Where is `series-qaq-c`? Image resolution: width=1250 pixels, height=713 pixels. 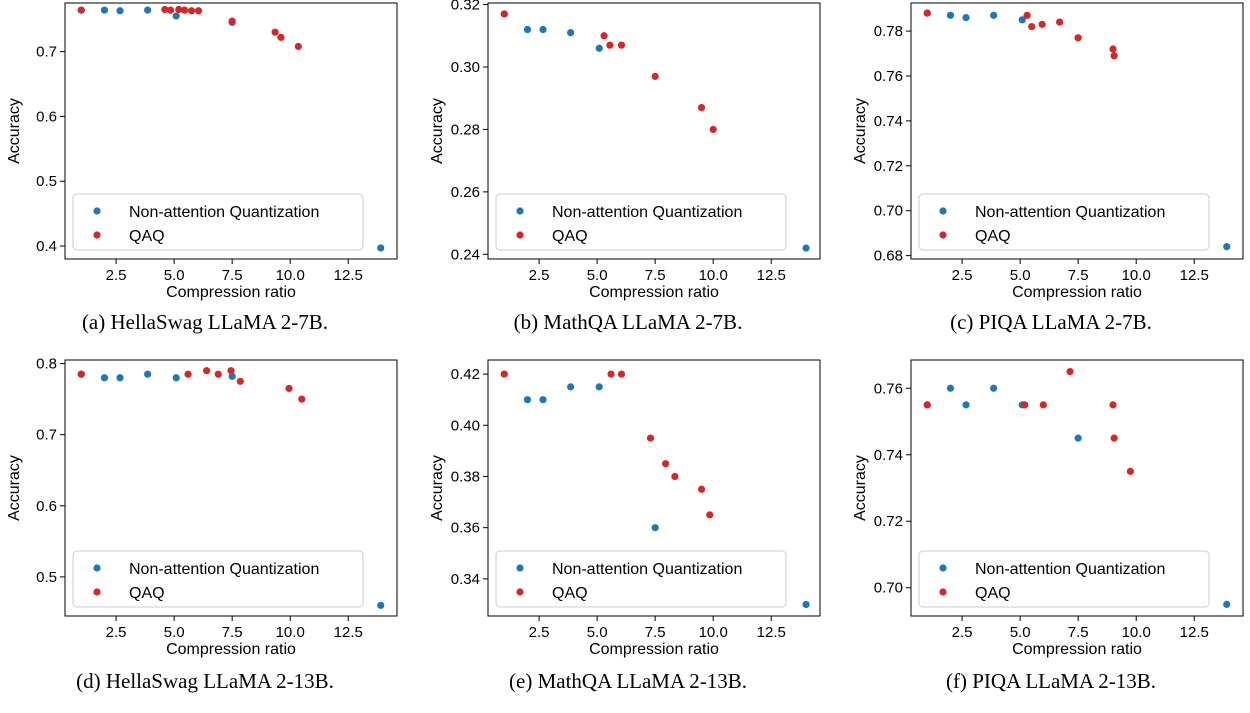 series-qaq-c is located at coordinates (1020, 34).